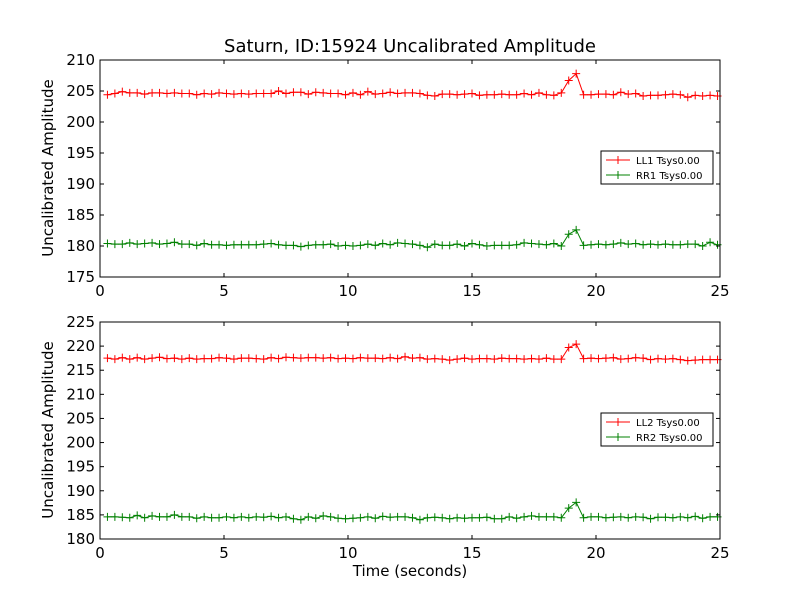 The image size is (800, 600). What do you see at coordinates (80, 60) in the screenshot?
I see `y-tick-label: 210` at bounding box center [80, 60].